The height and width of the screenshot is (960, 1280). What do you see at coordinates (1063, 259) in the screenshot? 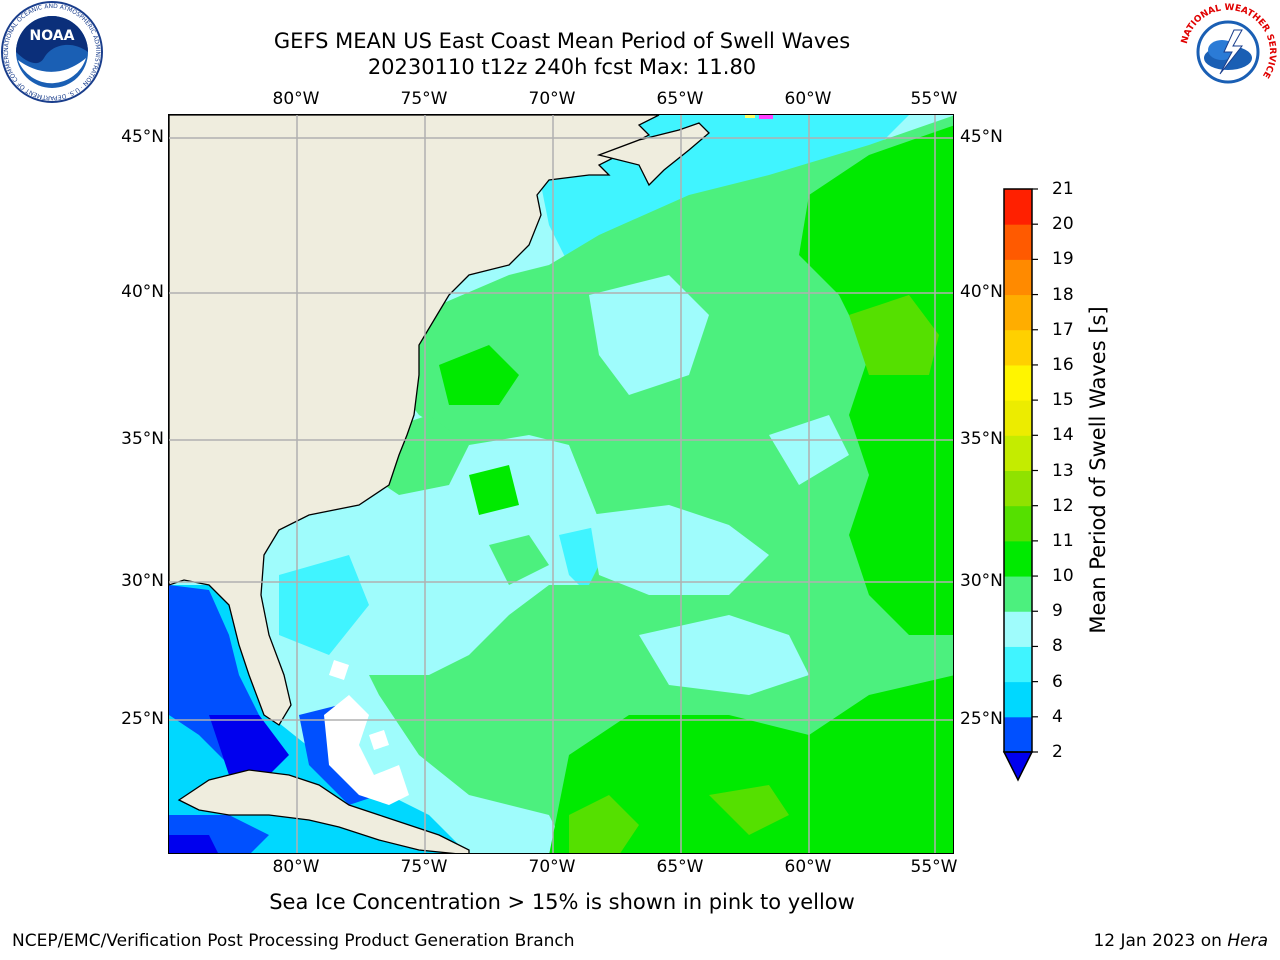
I see `colorbar-tick-label: 19` at bounding box center [1063, 259].